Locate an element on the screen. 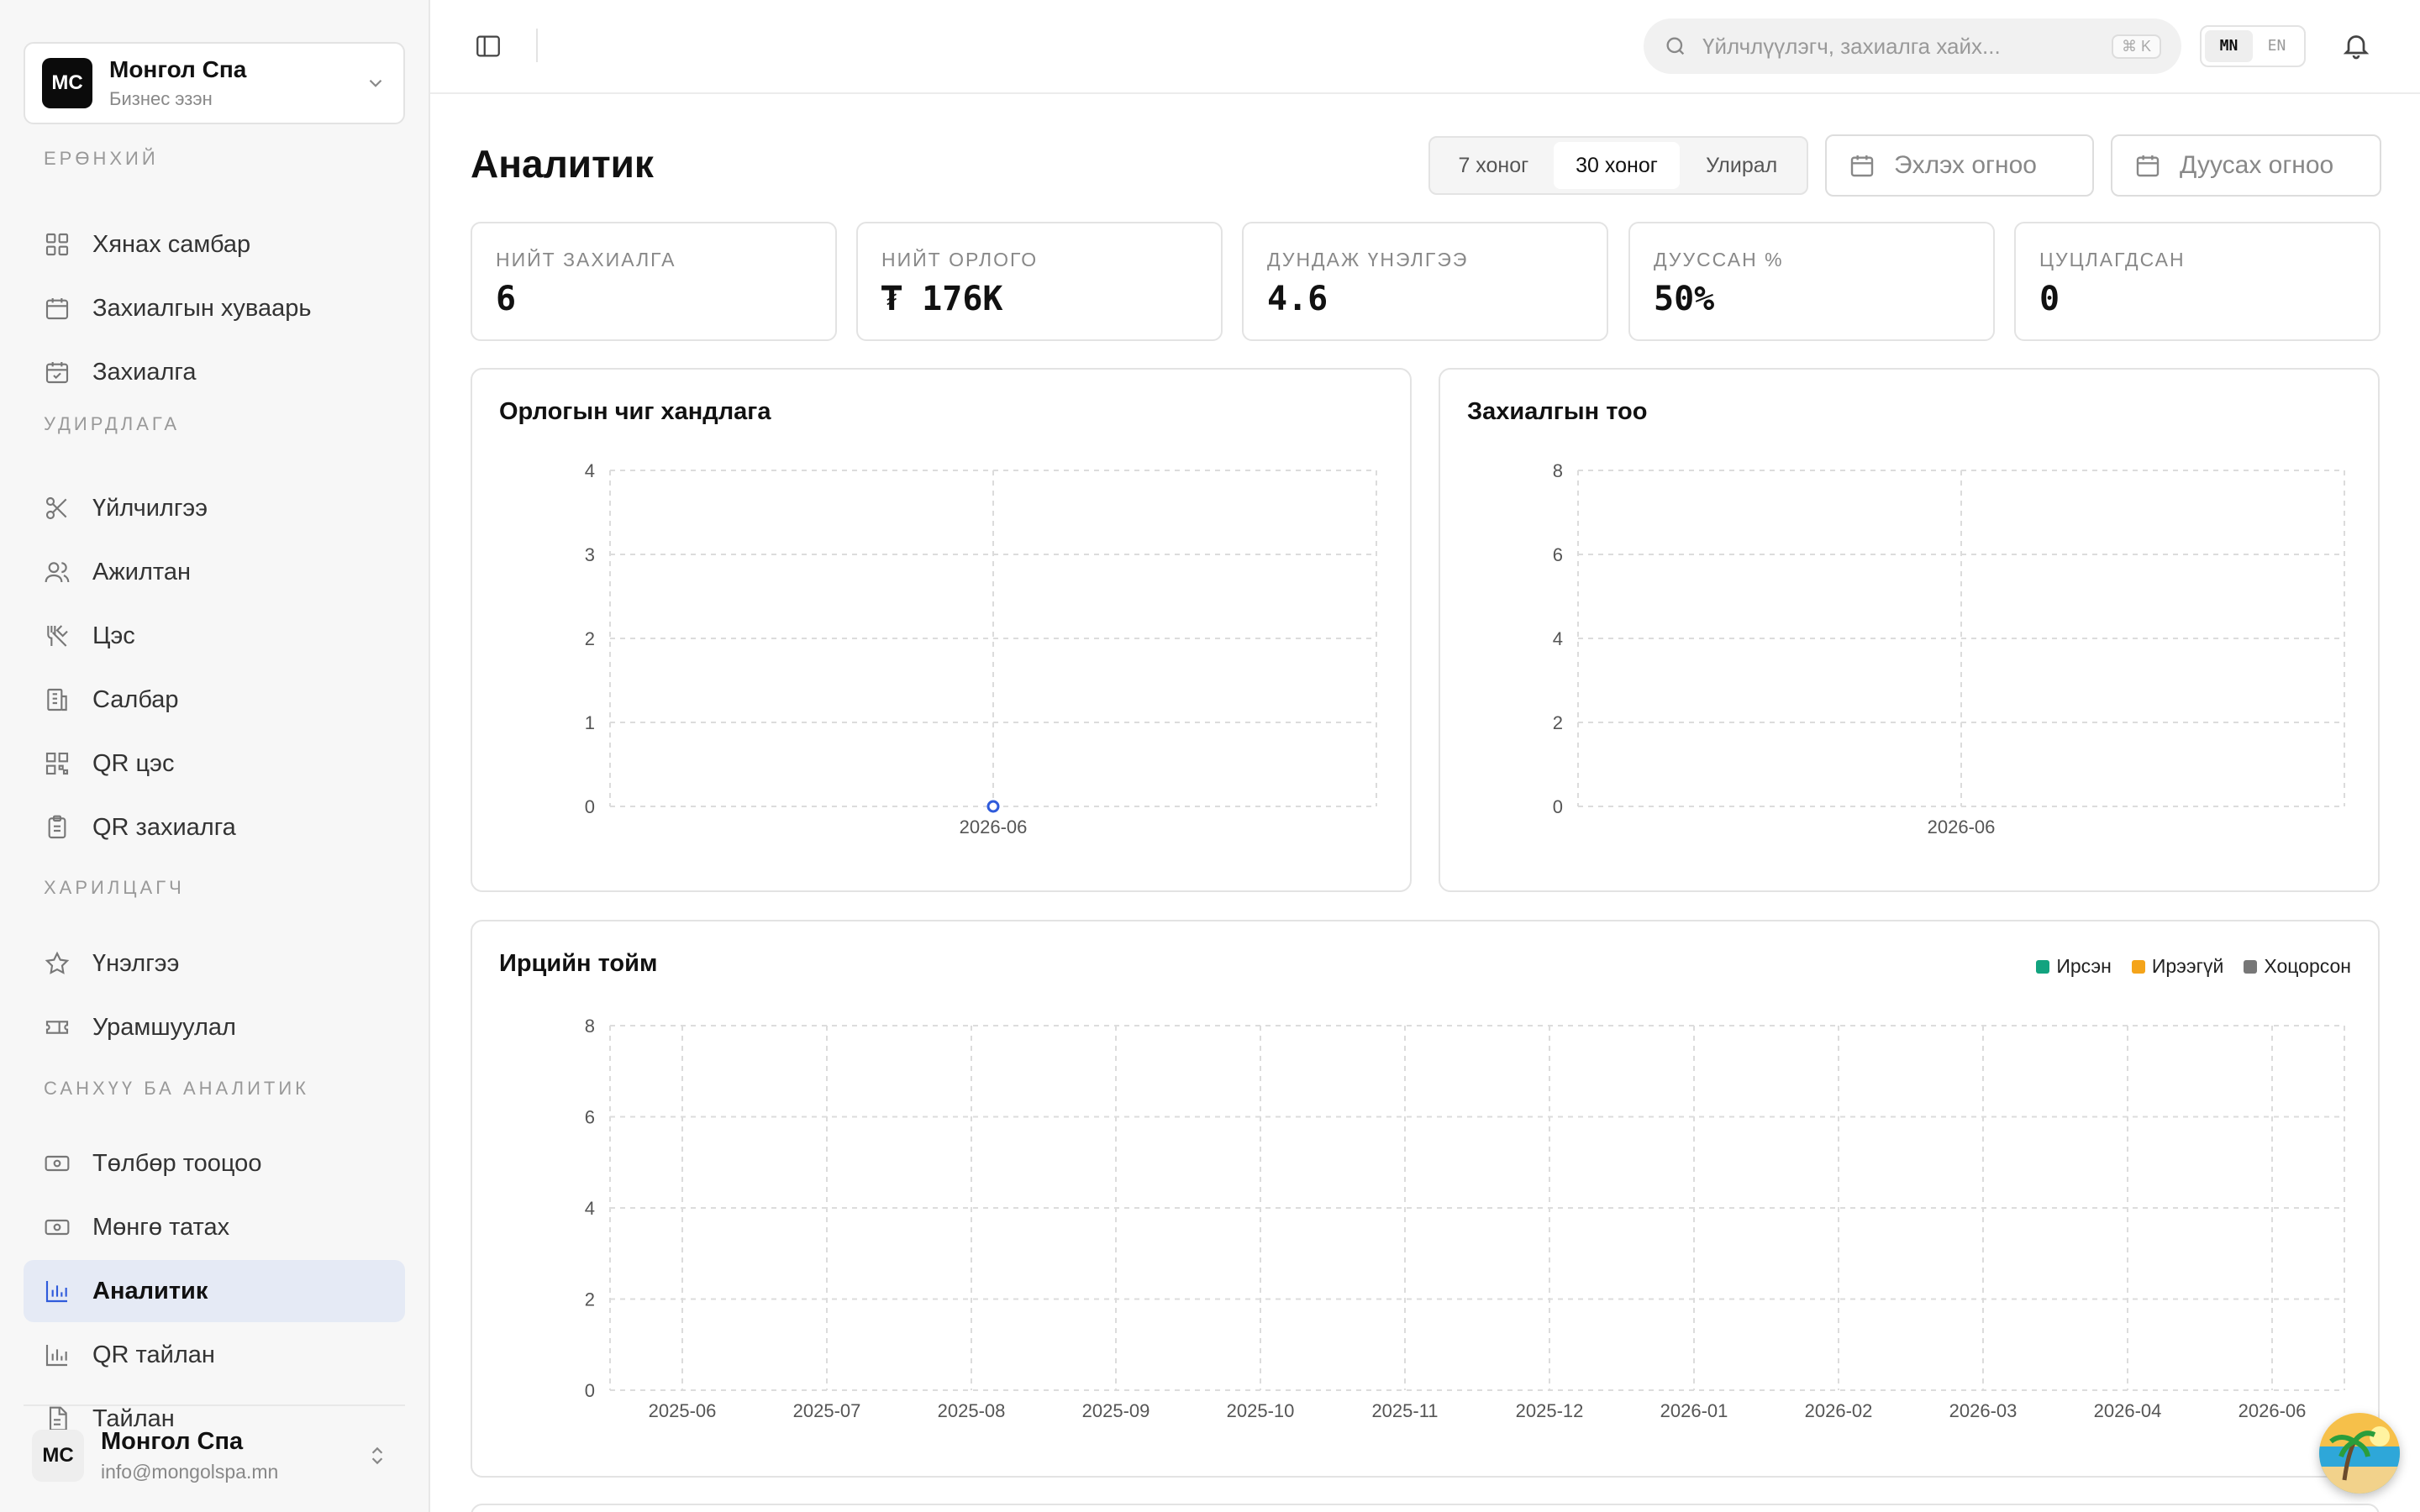 This screenshot has width=2420, height=1512. sidebar-item: Хянах самбар is located at coordinates (214, 244).